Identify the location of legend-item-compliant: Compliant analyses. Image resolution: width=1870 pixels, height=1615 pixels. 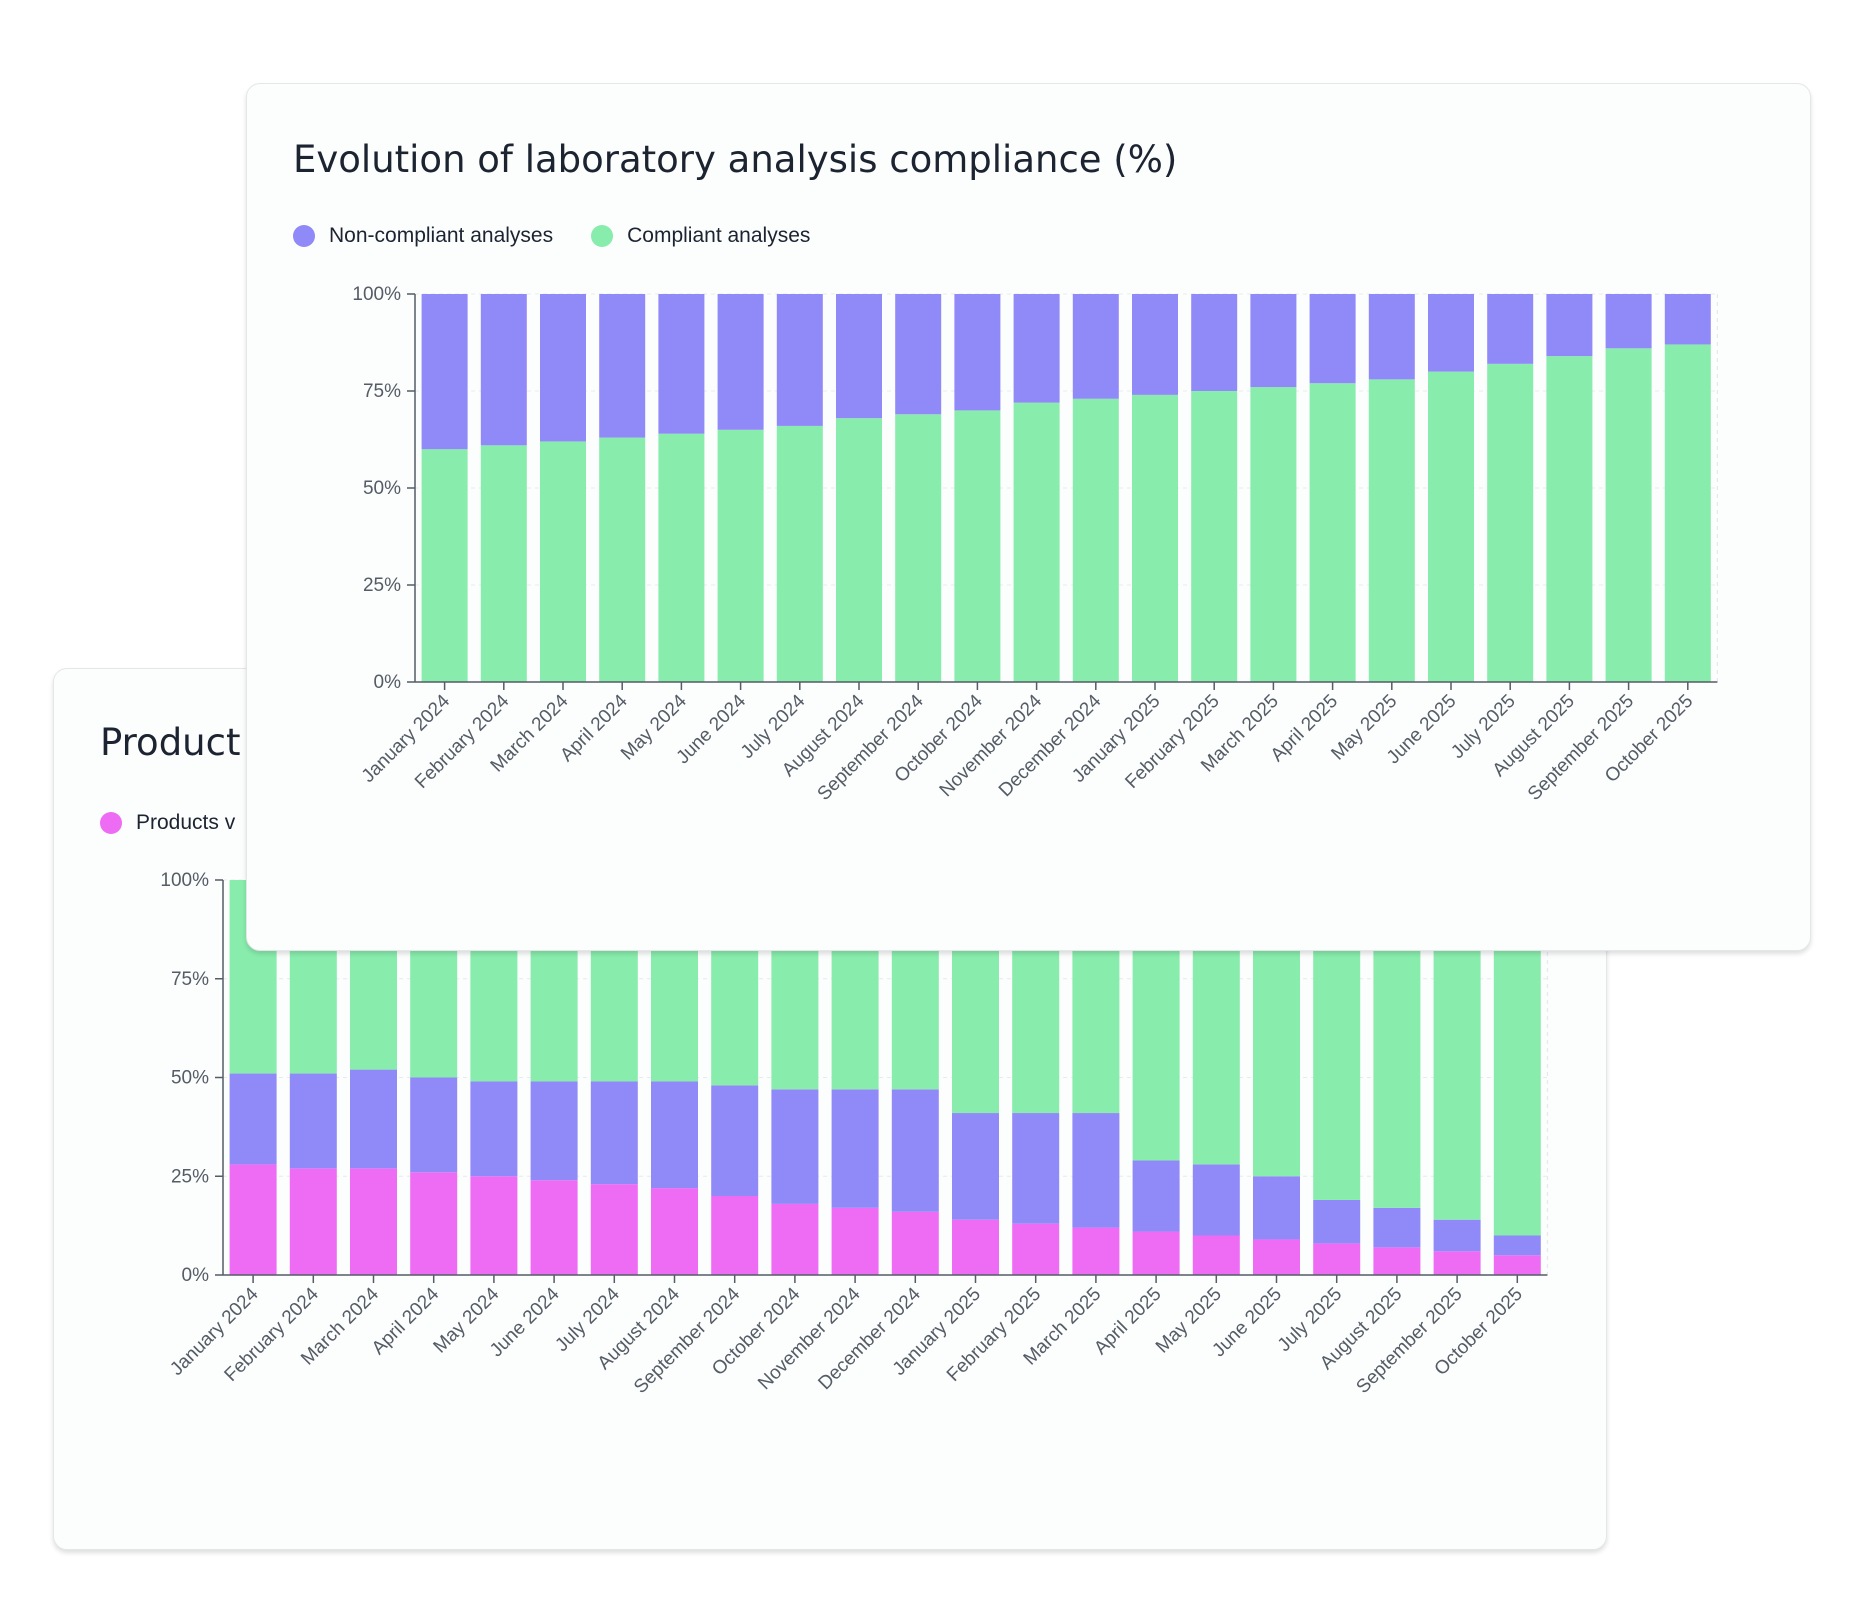
(700, 236).